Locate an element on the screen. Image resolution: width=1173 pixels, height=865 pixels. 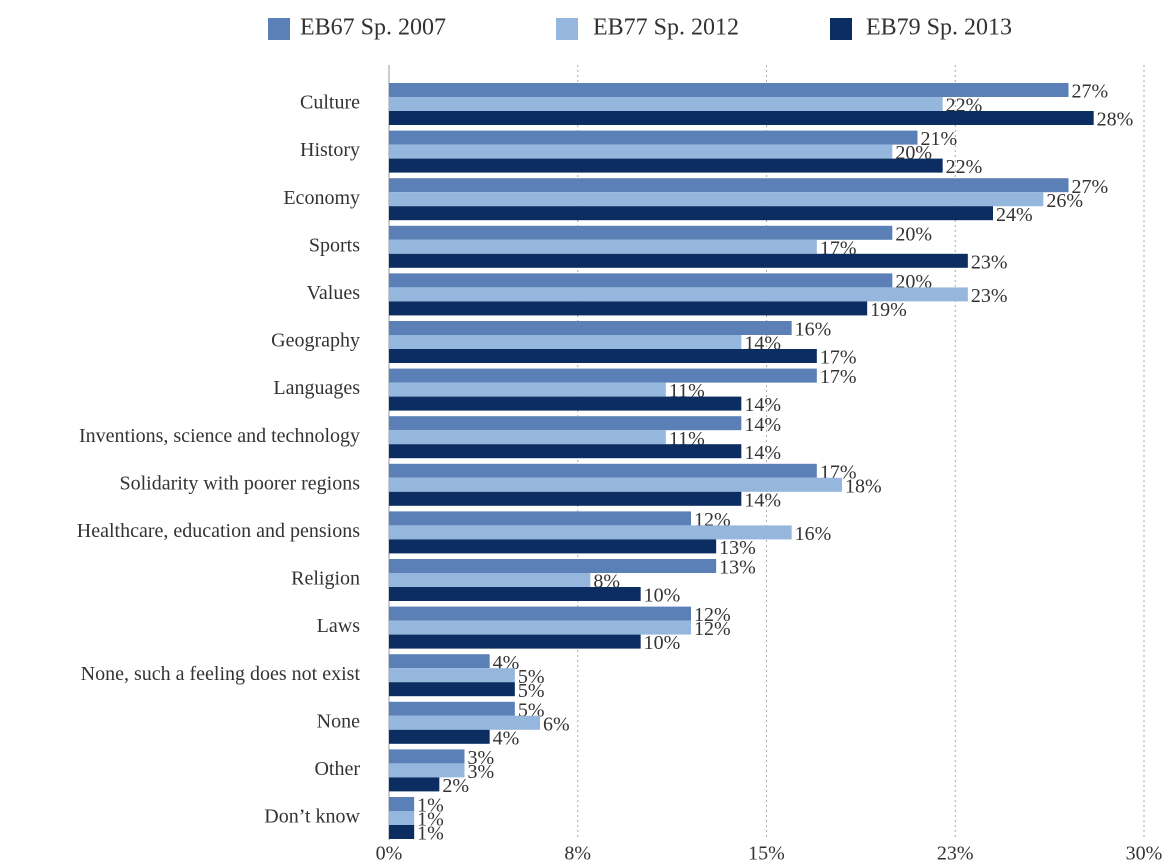
y-tick-label: Sports is located at coordinates (334, 245).